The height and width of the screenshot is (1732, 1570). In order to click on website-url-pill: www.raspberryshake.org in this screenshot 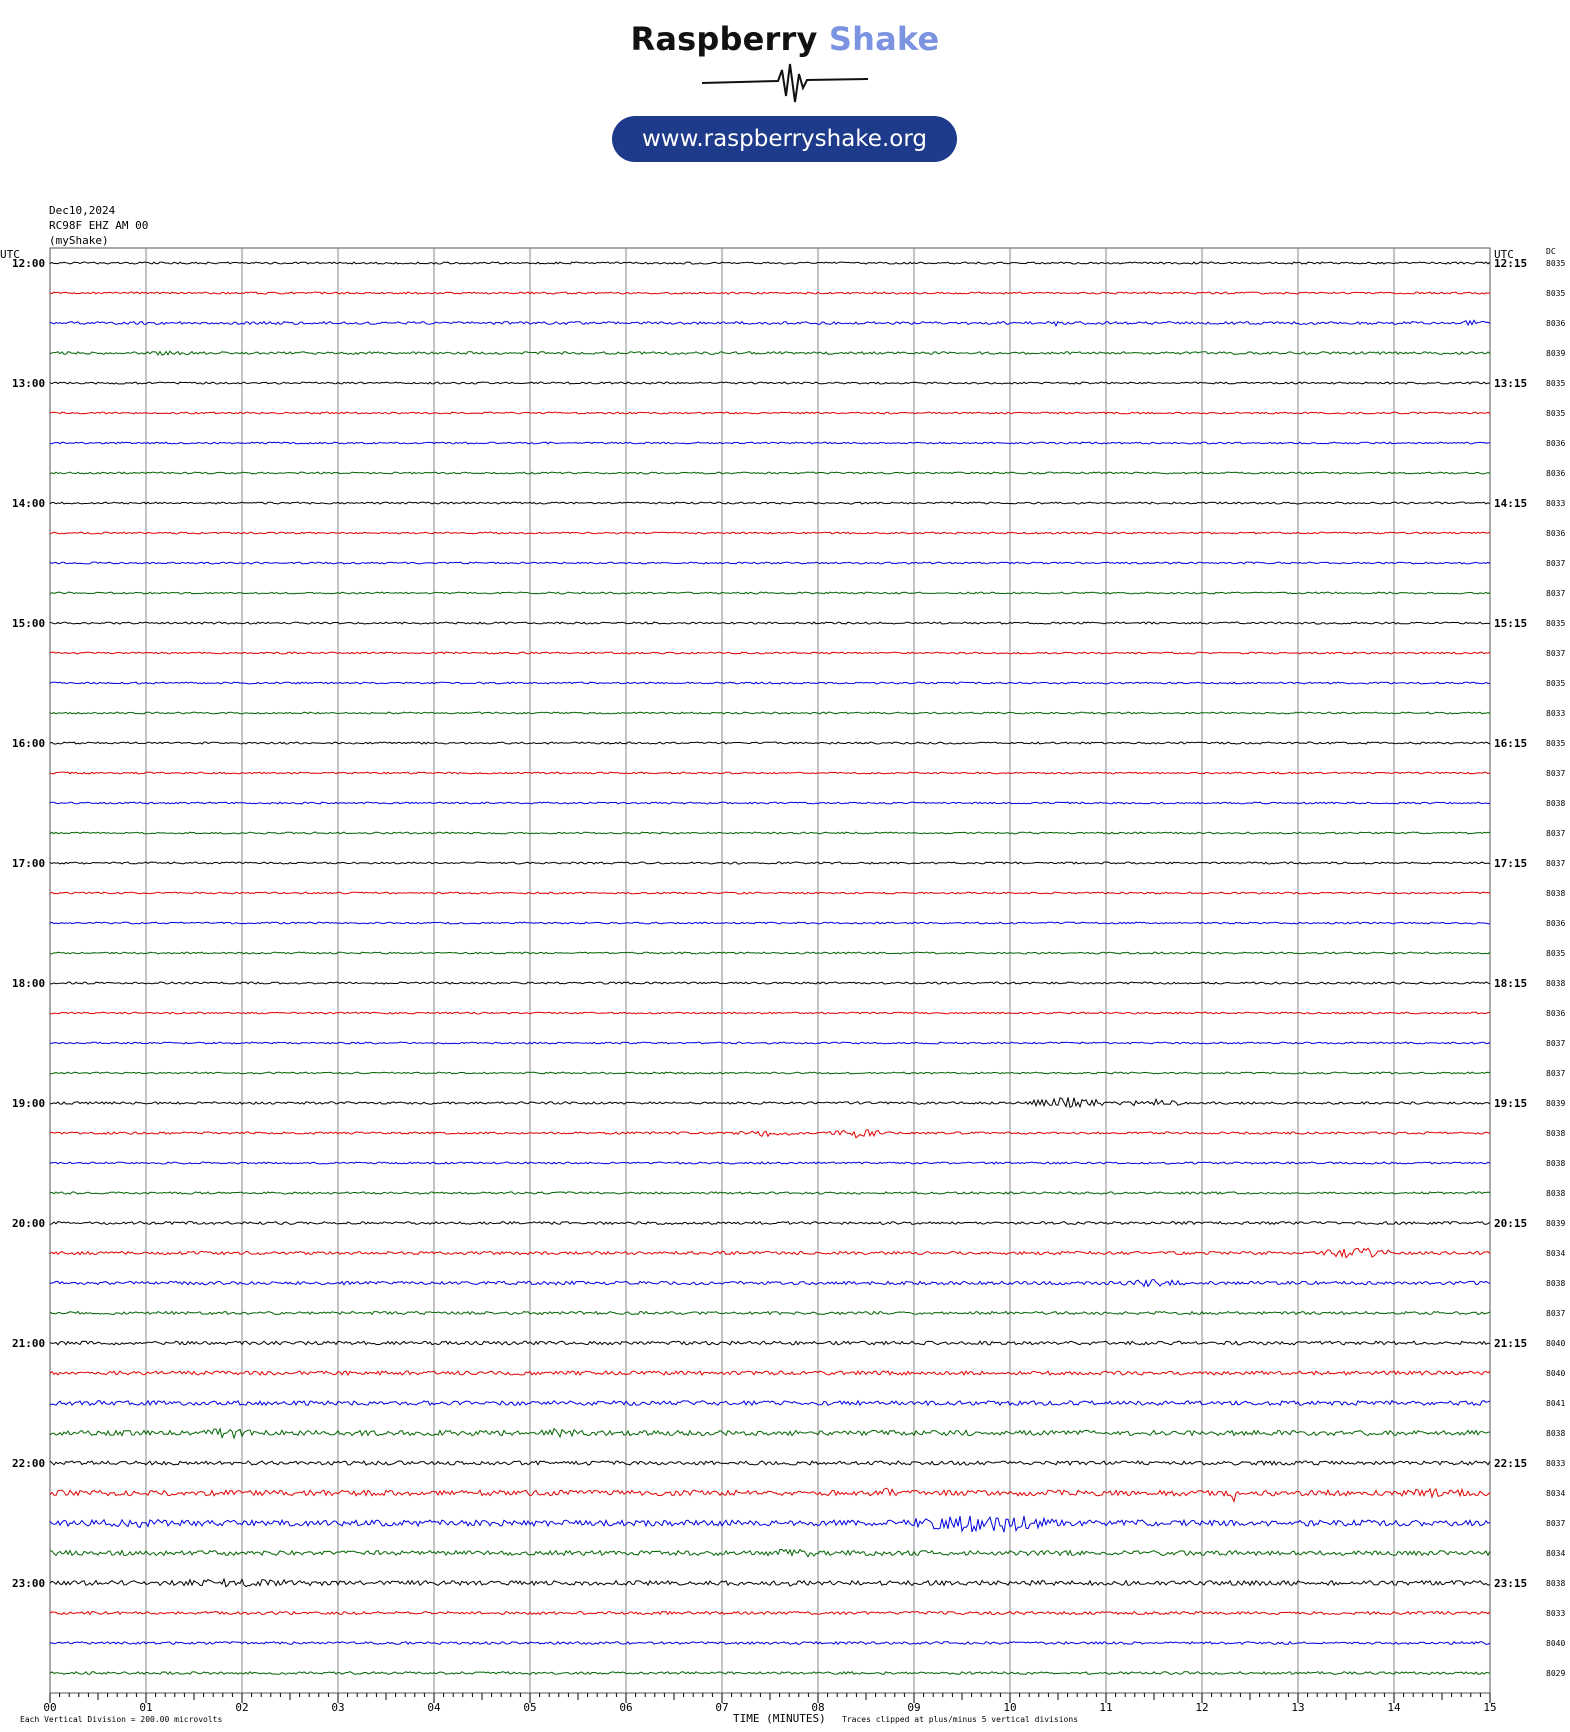, I will do `click(784, 139)`.